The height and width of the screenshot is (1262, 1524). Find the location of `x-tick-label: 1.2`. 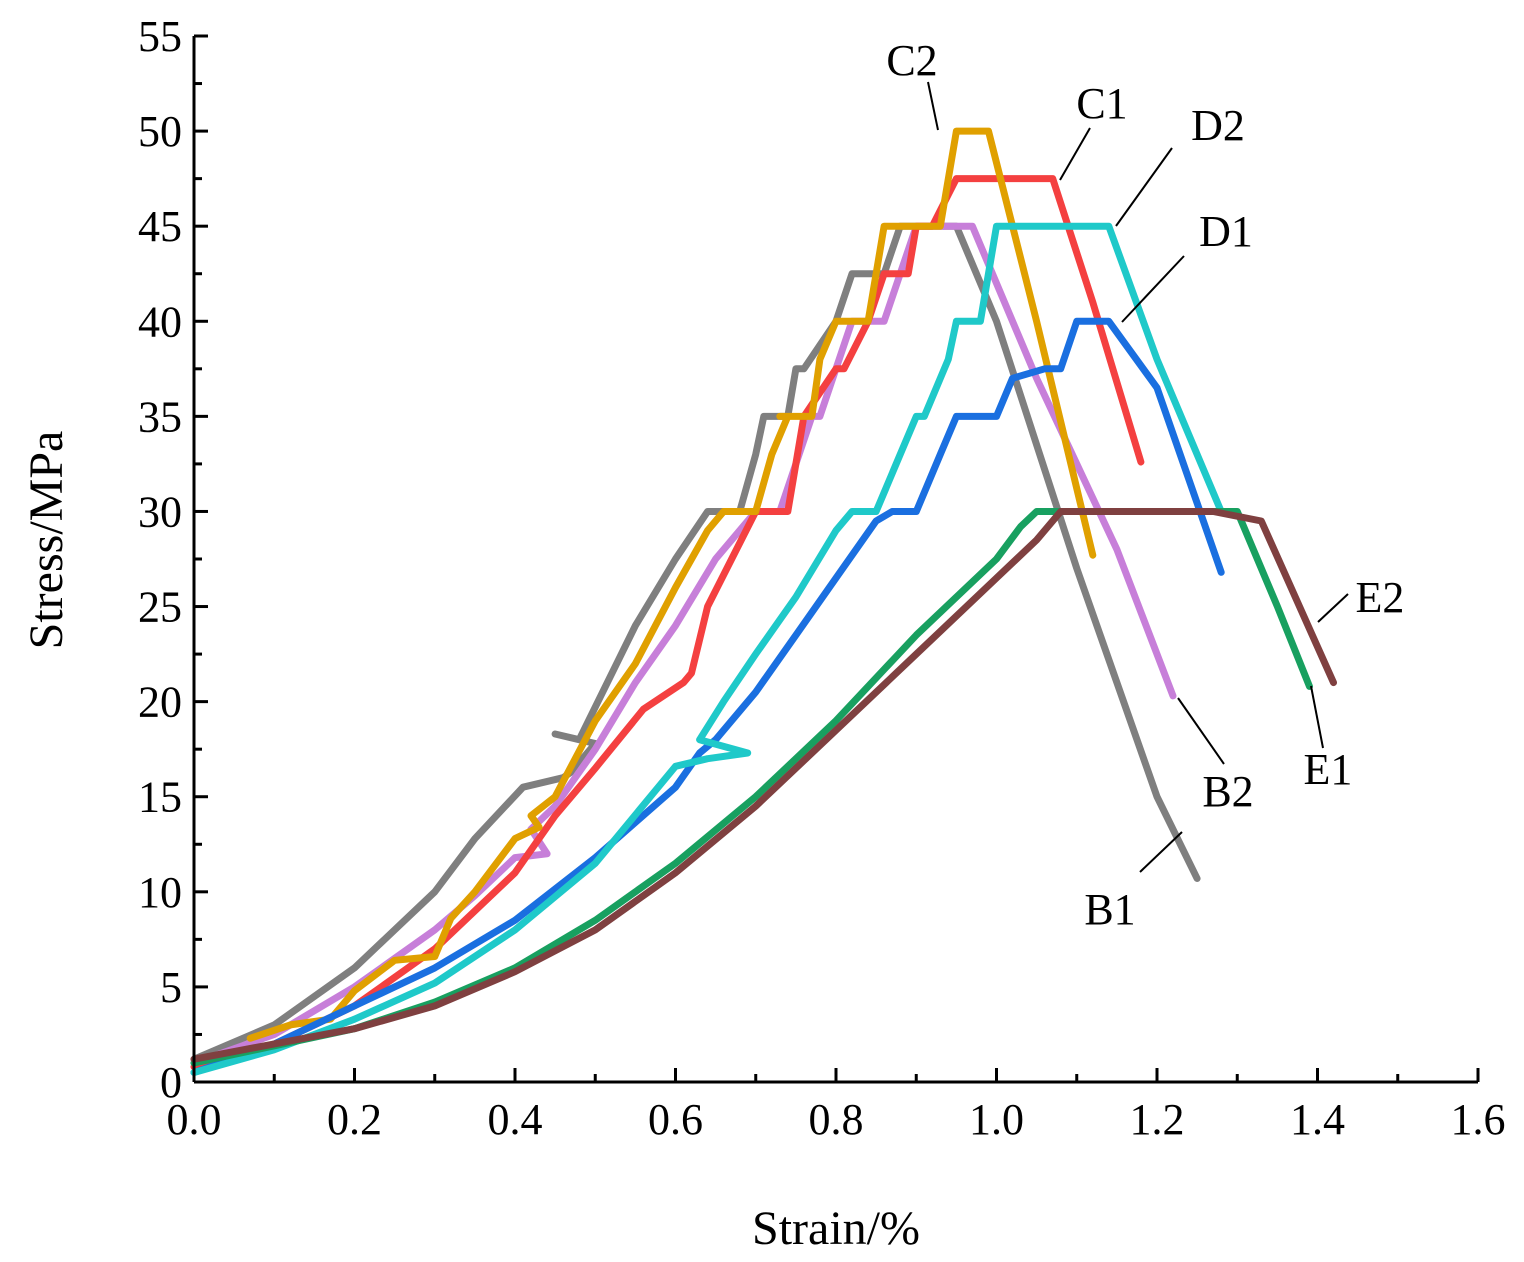

x-tick-label: 1.2 is located at coordinates (1157, 1119).